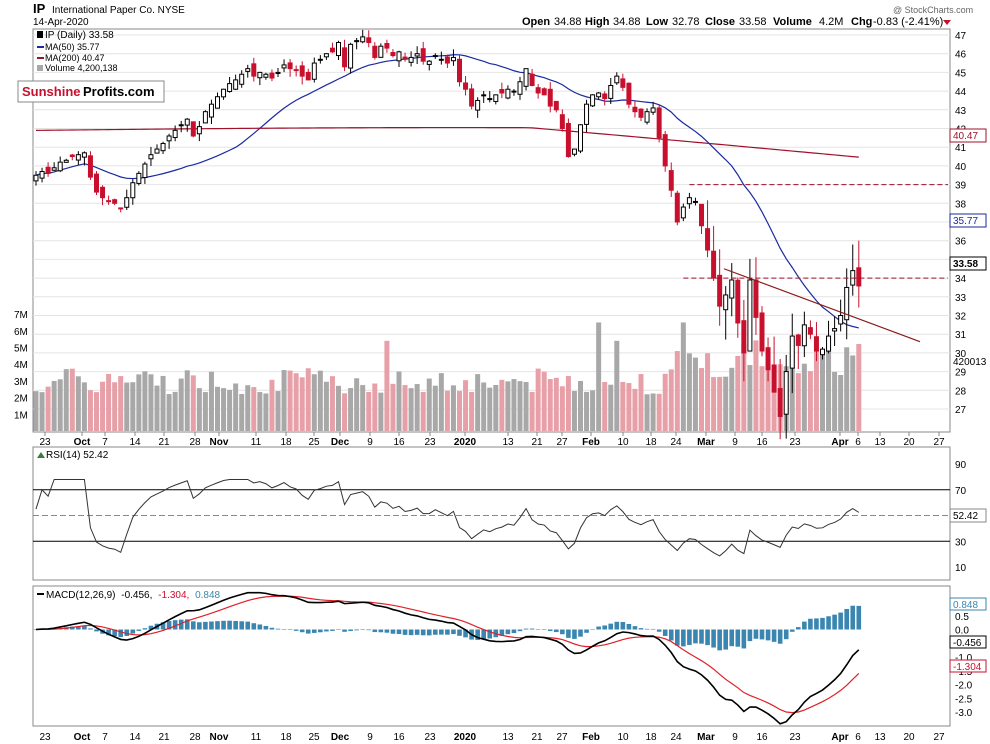 This screenshot has width=990, height=744. Describe the element at coordinates (133, 595) in the screenshot. I see `macd-title: MACD(12,26,9) -0.456, -1.304, 0.848` at that location.